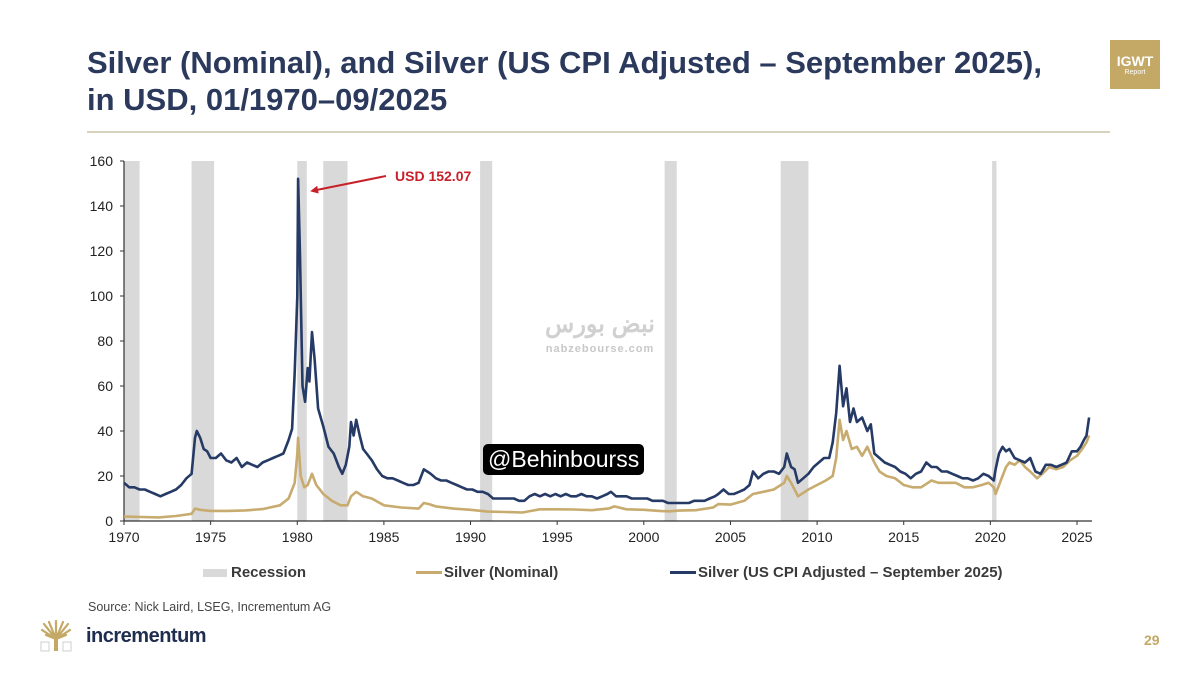  What do you see at coordinates (501, 572) in the screenshot?
I see `legend-label-nominal: Silver (Nominal)` at bounding box center [501, 572].